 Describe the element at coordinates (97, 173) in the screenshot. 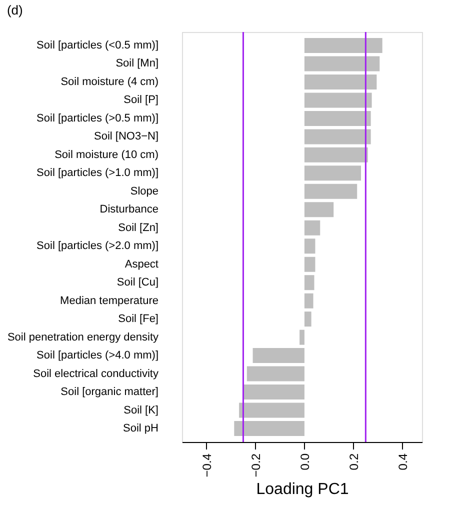

I see `y-tick-label: Soil [particles (>1.0 mm)]` at that location.